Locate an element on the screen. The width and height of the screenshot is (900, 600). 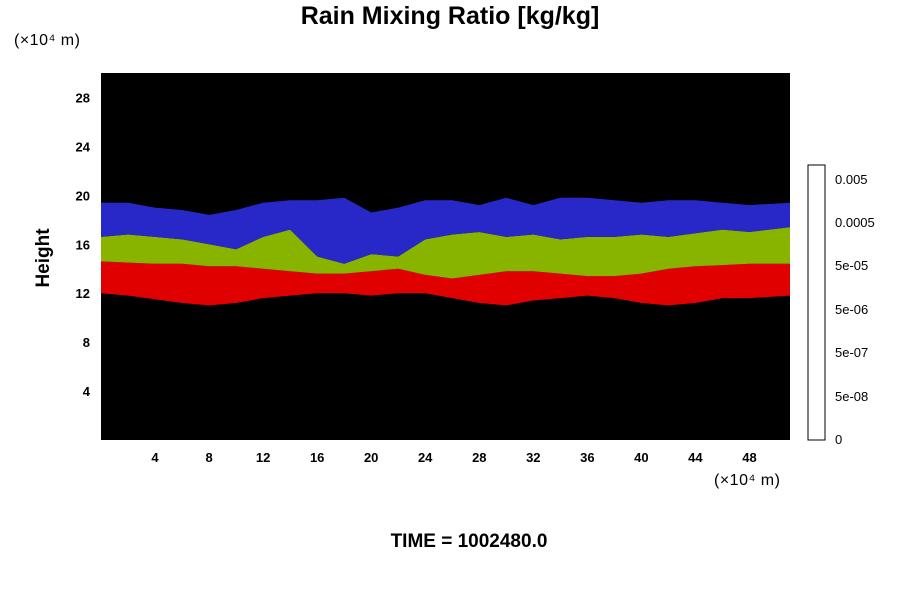
y-axis-unit-label: (×10⁴ m) is located at coordinates (47, 40).